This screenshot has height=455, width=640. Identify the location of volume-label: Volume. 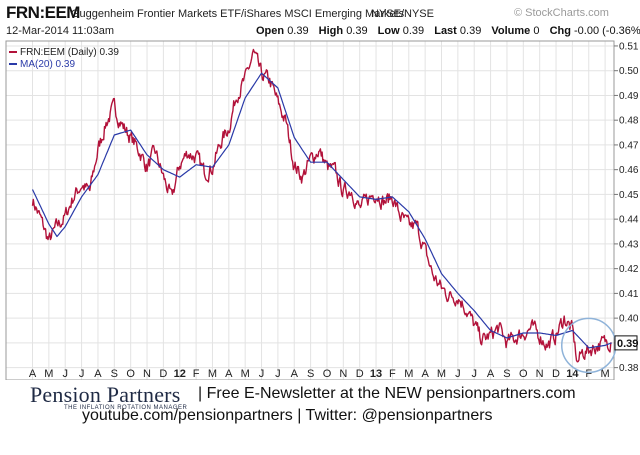
(511, 31).